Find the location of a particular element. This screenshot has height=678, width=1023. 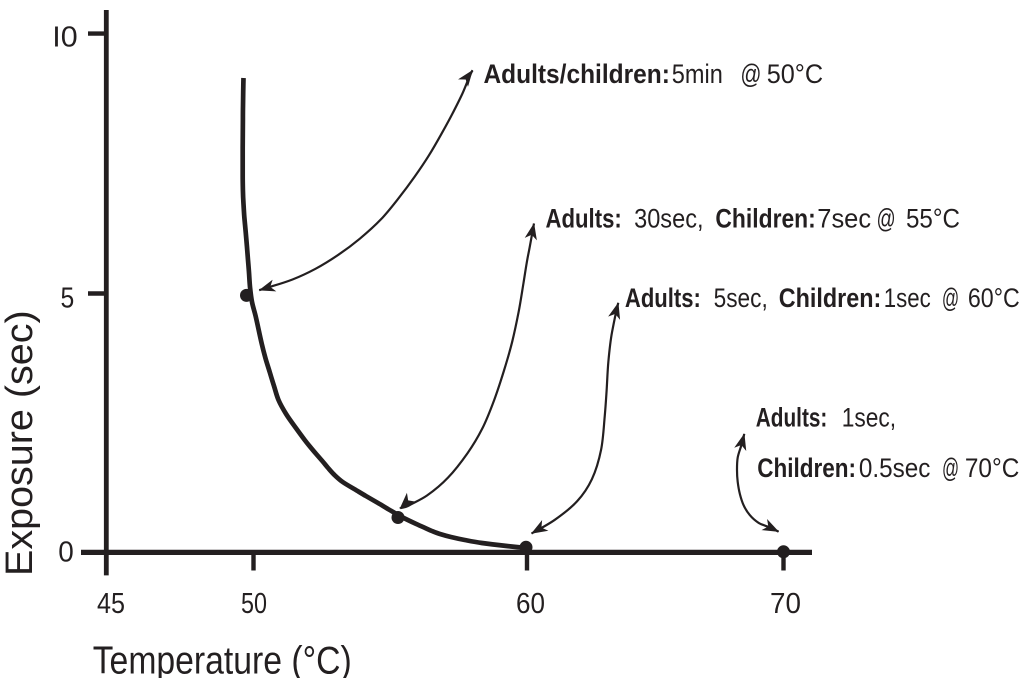

svg-text: 30sec, is located at coordinates (668, 219).